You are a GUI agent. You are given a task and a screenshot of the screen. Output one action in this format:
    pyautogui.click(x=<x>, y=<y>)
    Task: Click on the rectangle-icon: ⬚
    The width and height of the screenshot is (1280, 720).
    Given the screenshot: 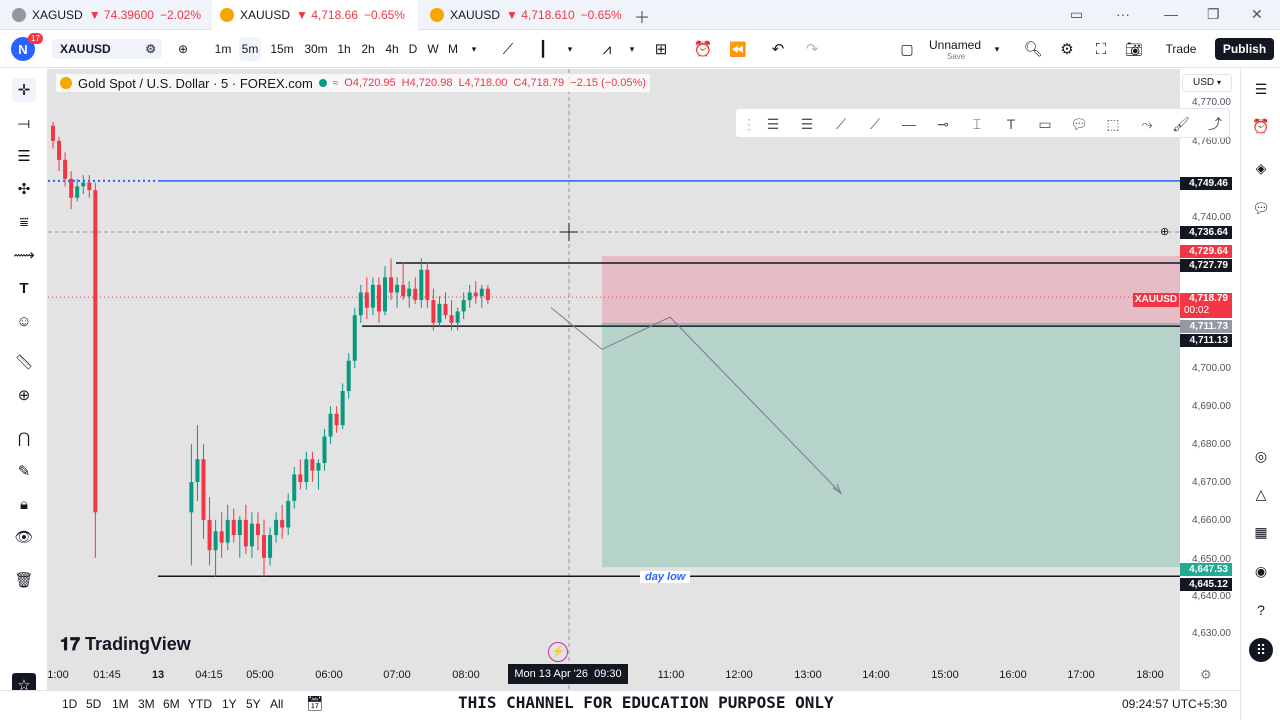 What is the action you would take?
    pyautogui.click(x=1113, y=123)
    